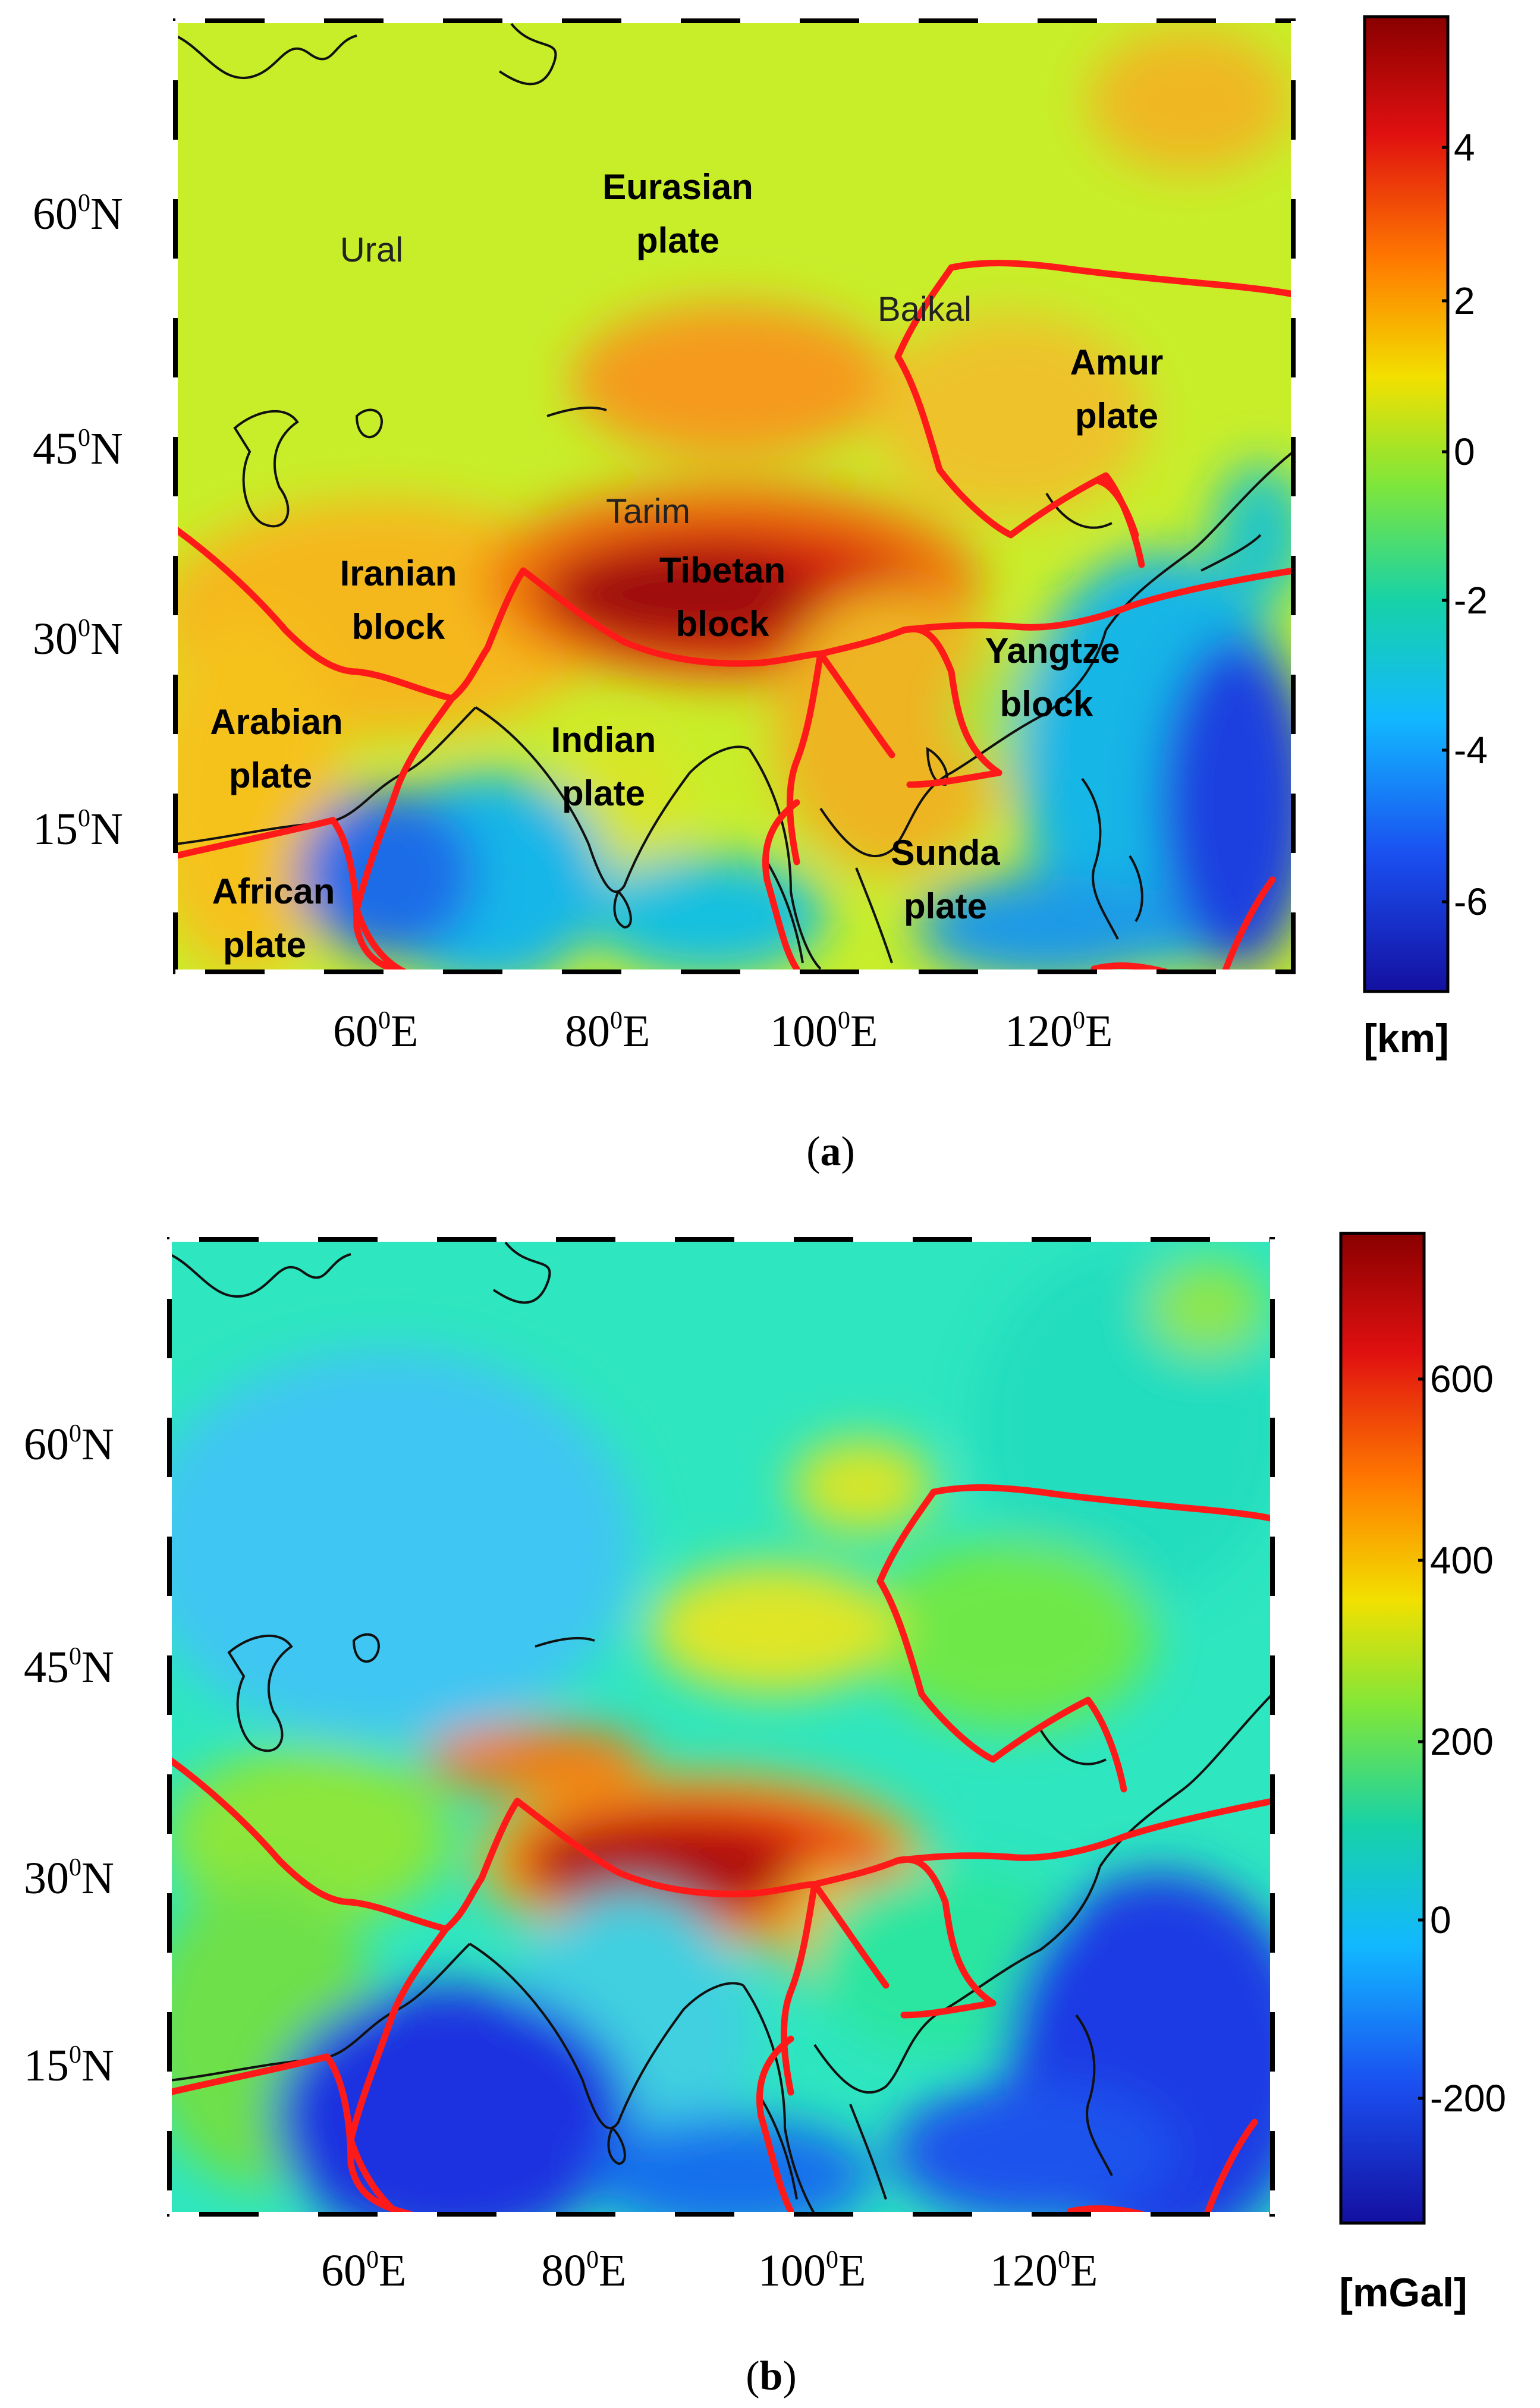 This screenshot has width=1540, height=2408. I want to click on colorbar-a-tick: -2, so click(1471, 600).